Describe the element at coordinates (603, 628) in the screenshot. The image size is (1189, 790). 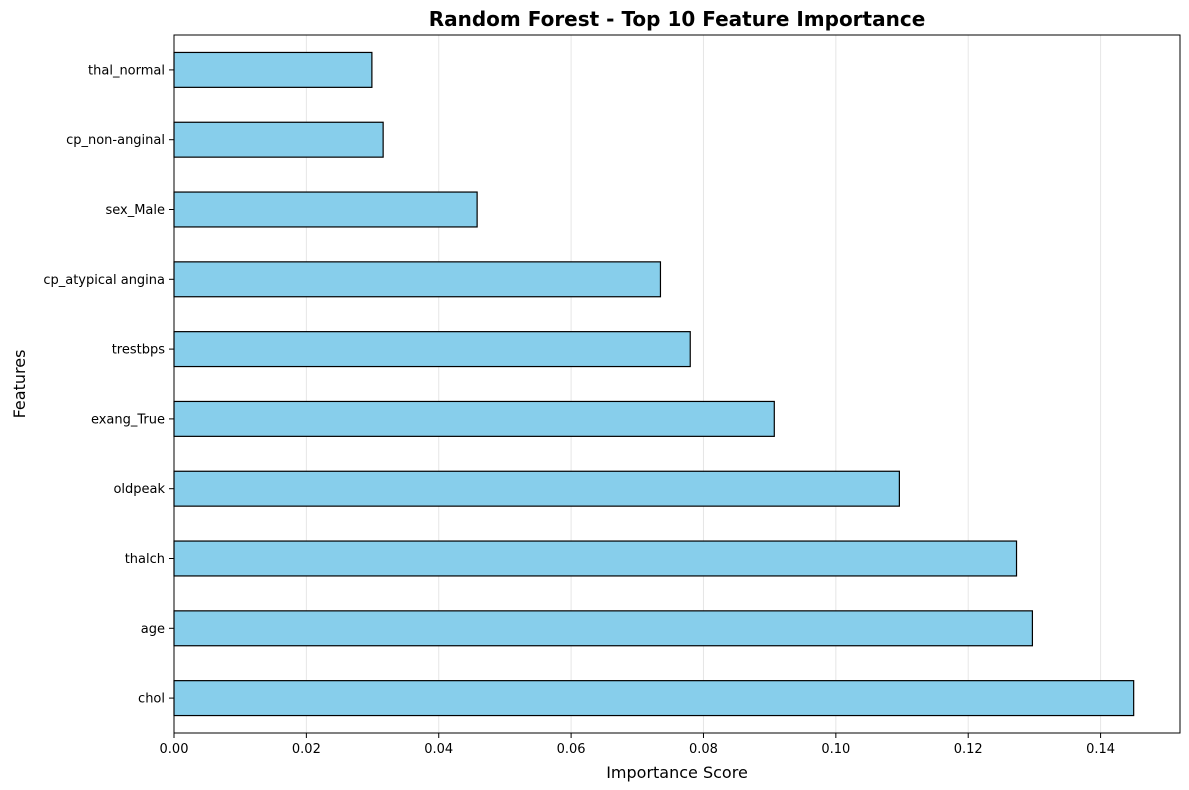
I see `bar-age` at that location.